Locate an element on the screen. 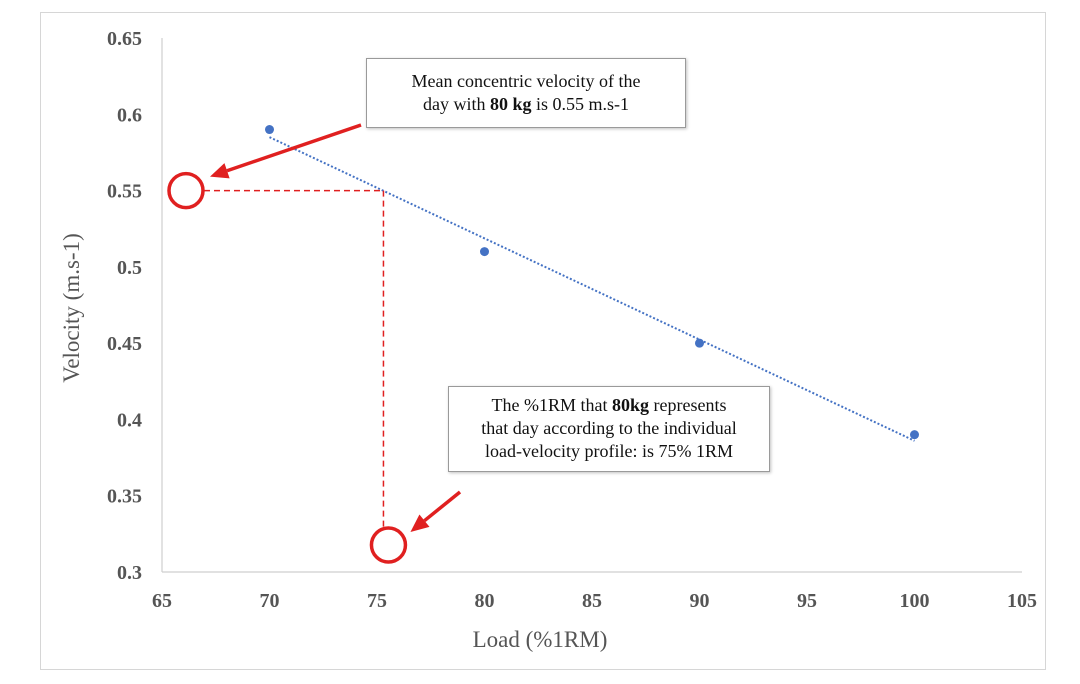 The height and width of the screenshot is (684, 1080). y-tick-label: 0.45 is located at coordinates (124, 344).